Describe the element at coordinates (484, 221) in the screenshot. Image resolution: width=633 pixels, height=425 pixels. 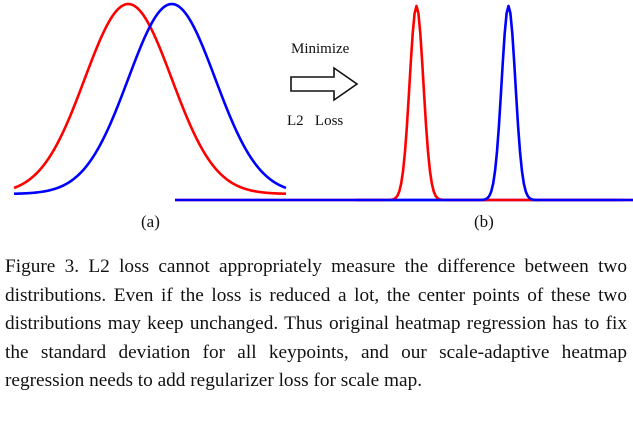
I see `subfigure-label-b: (b)` at that location.